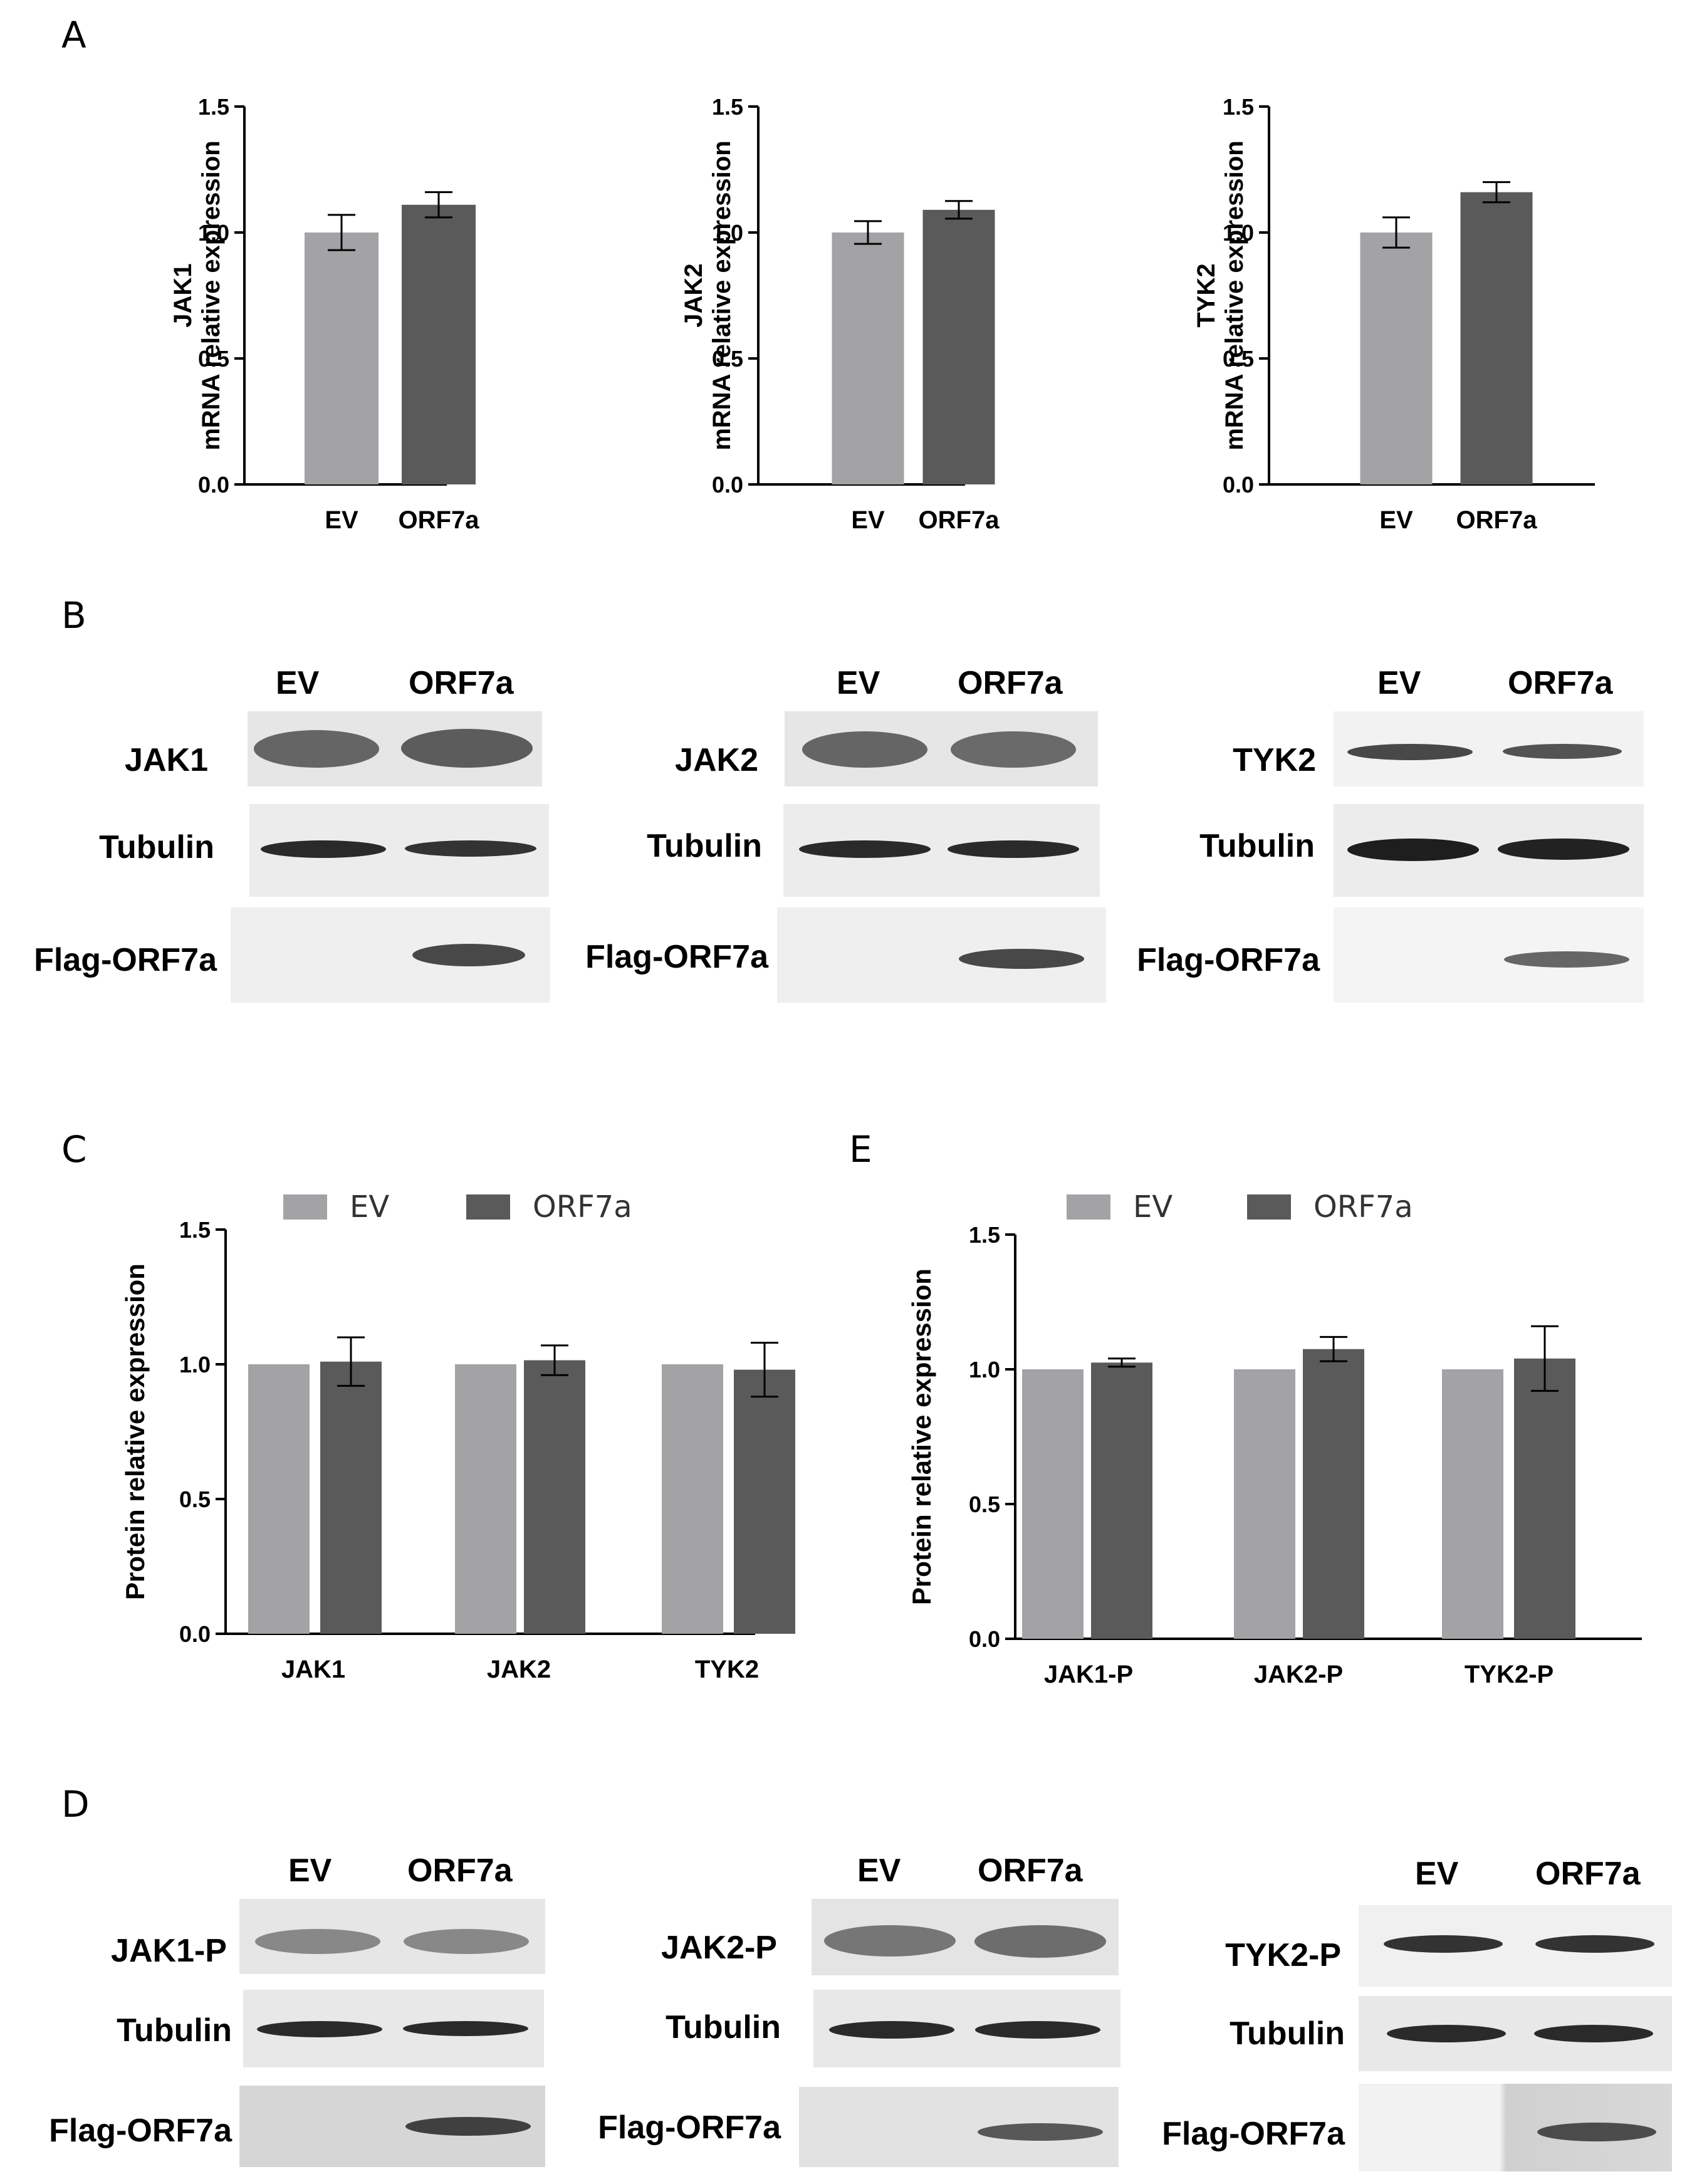 The height and width of the screenshot is (2184, 1687). I want to click on blot-d1-row-jak1p: JAK1-P, so click(169, 1951).